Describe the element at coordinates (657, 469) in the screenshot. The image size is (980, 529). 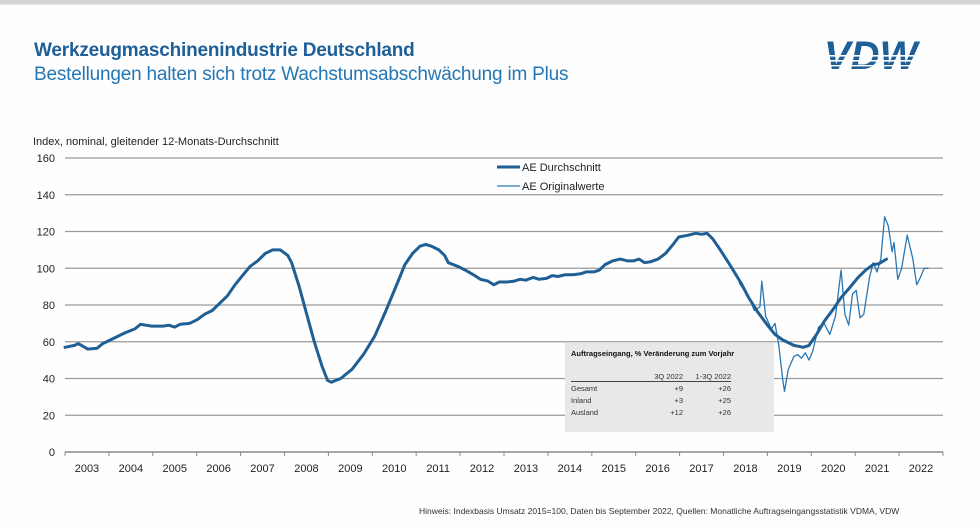
I see `x-tick-label: 2016` at that location.